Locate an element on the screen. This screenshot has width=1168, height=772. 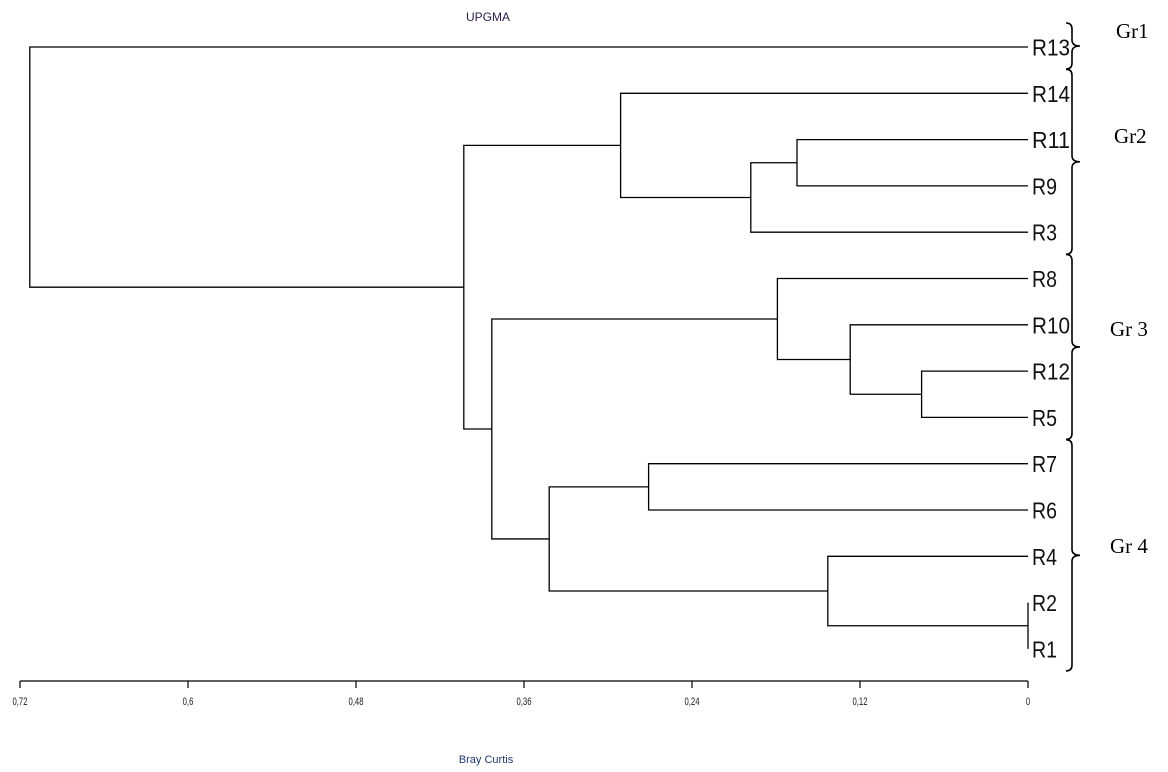
x-tick-label-7: 0 is located at coordinates (1028, 702).